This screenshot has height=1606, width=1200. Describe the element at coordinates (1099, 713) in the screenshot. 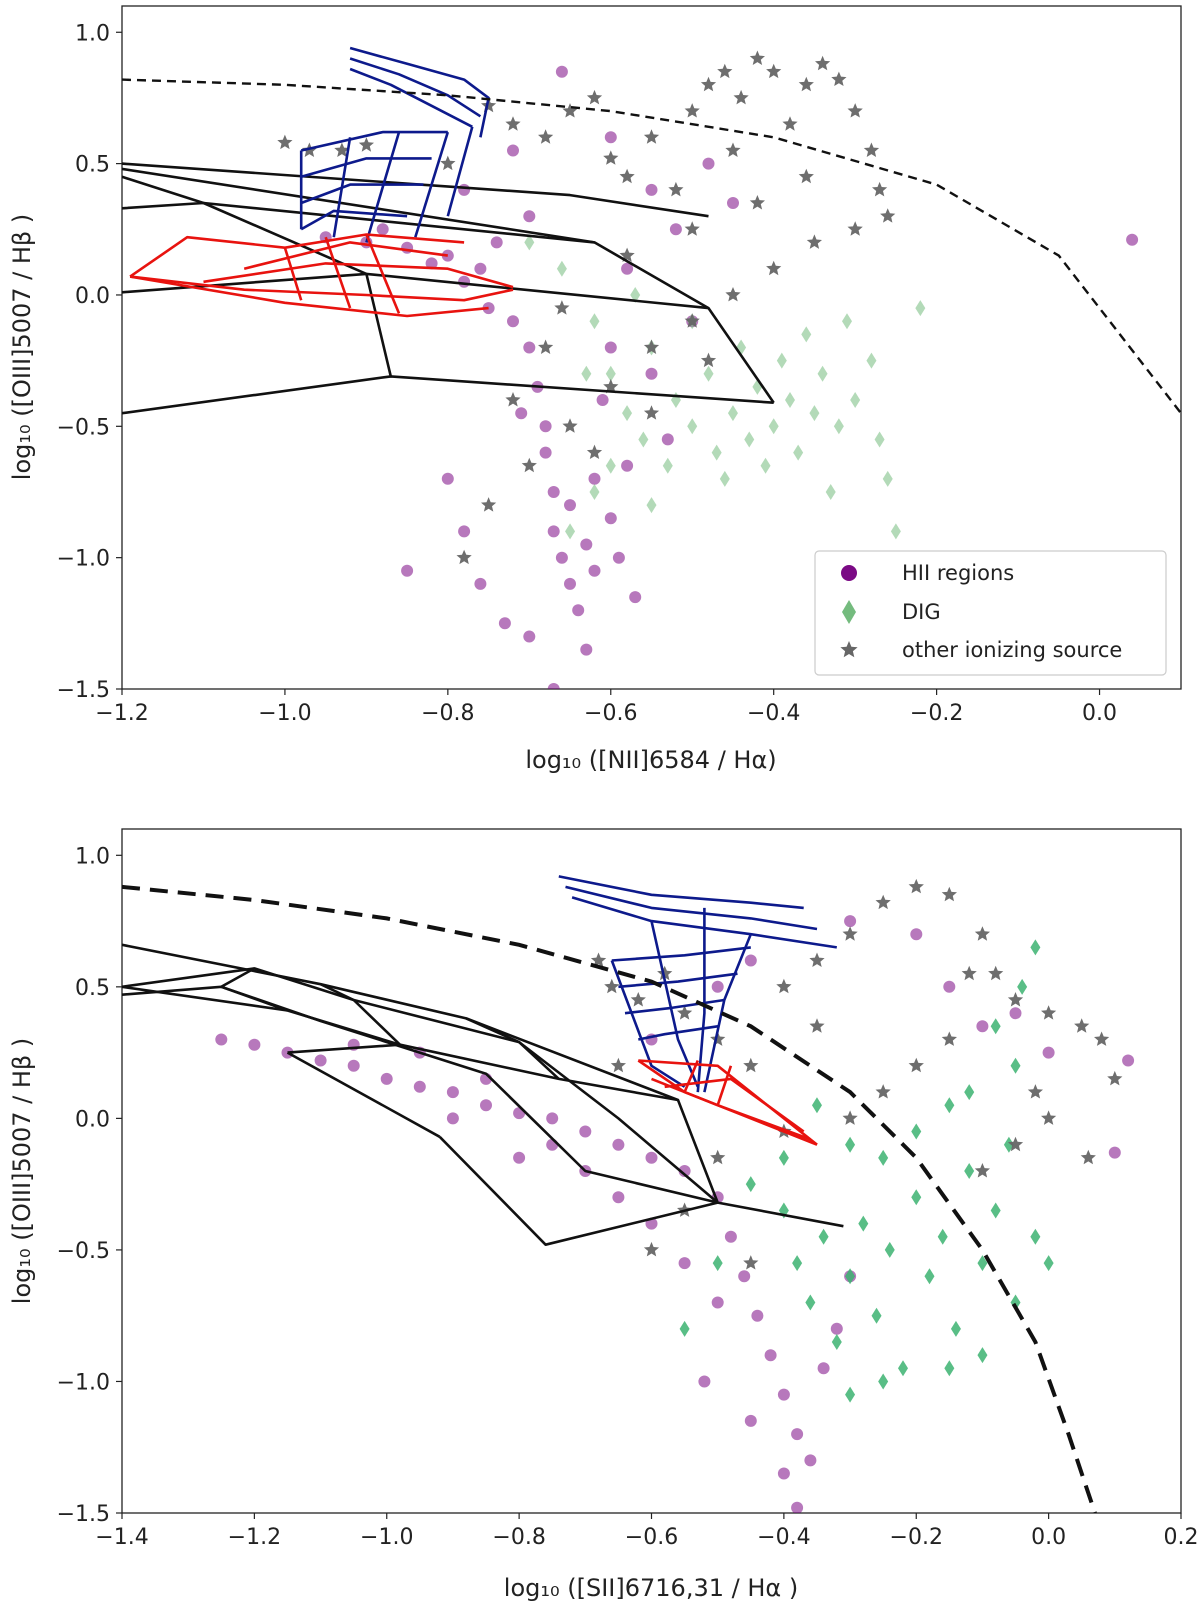

I see `top-x-tick-label: 0.0` at that location.